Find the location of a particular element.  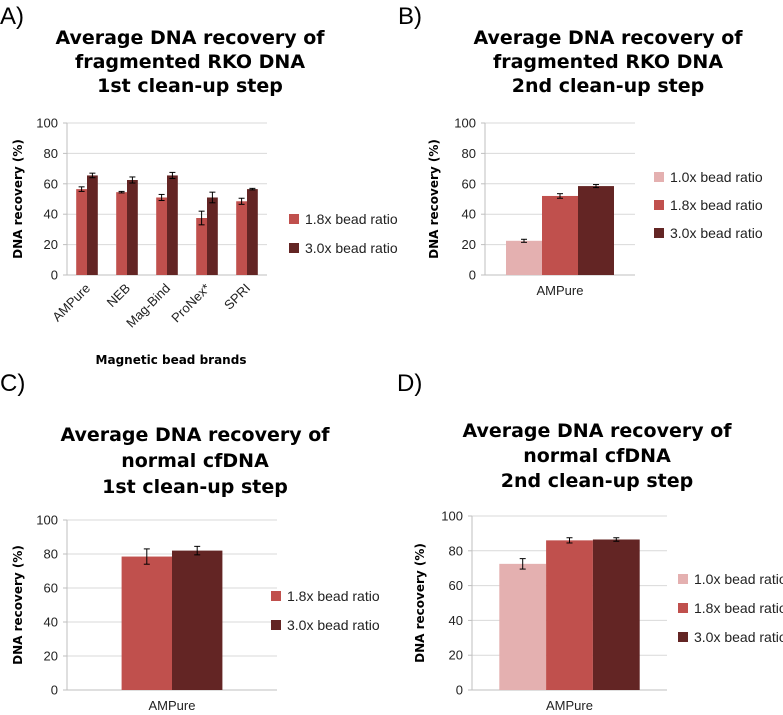

x-tick-label: Mag-Bind is located at coordinates (148, 306).